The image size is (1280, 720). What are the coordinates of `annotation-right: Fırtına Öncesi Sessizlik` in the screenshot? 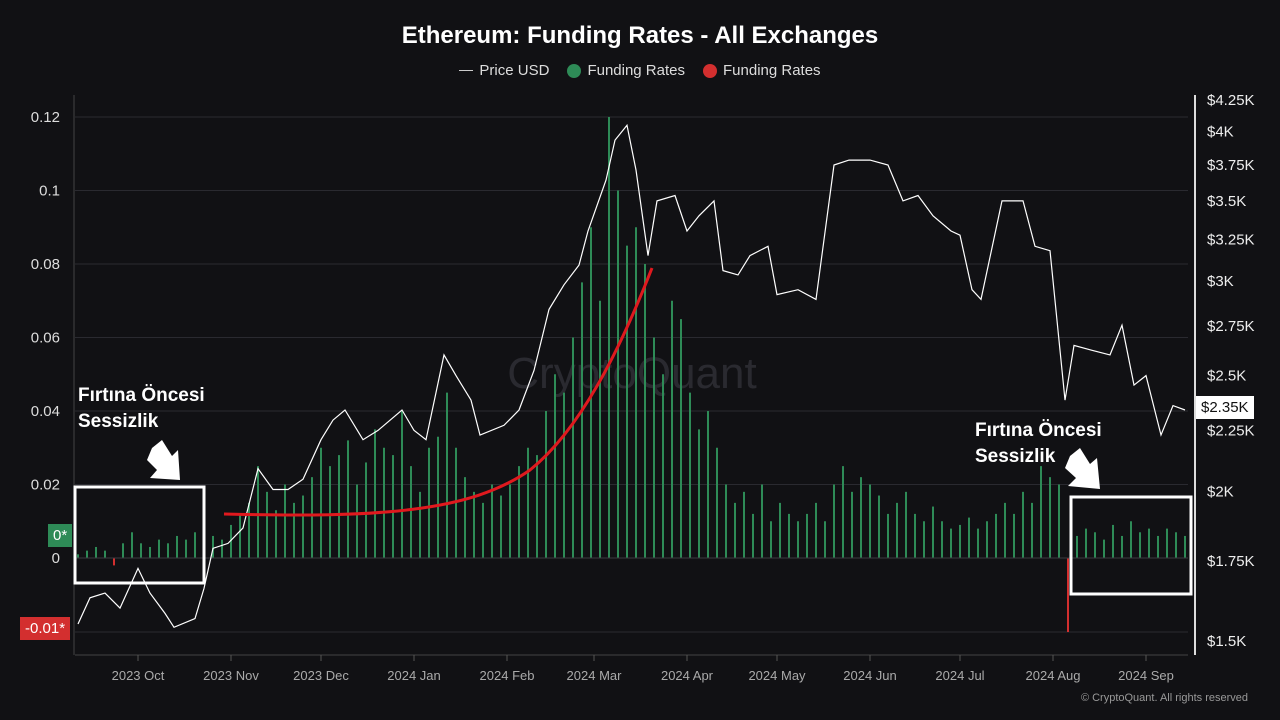 It's located at (1038, 444).